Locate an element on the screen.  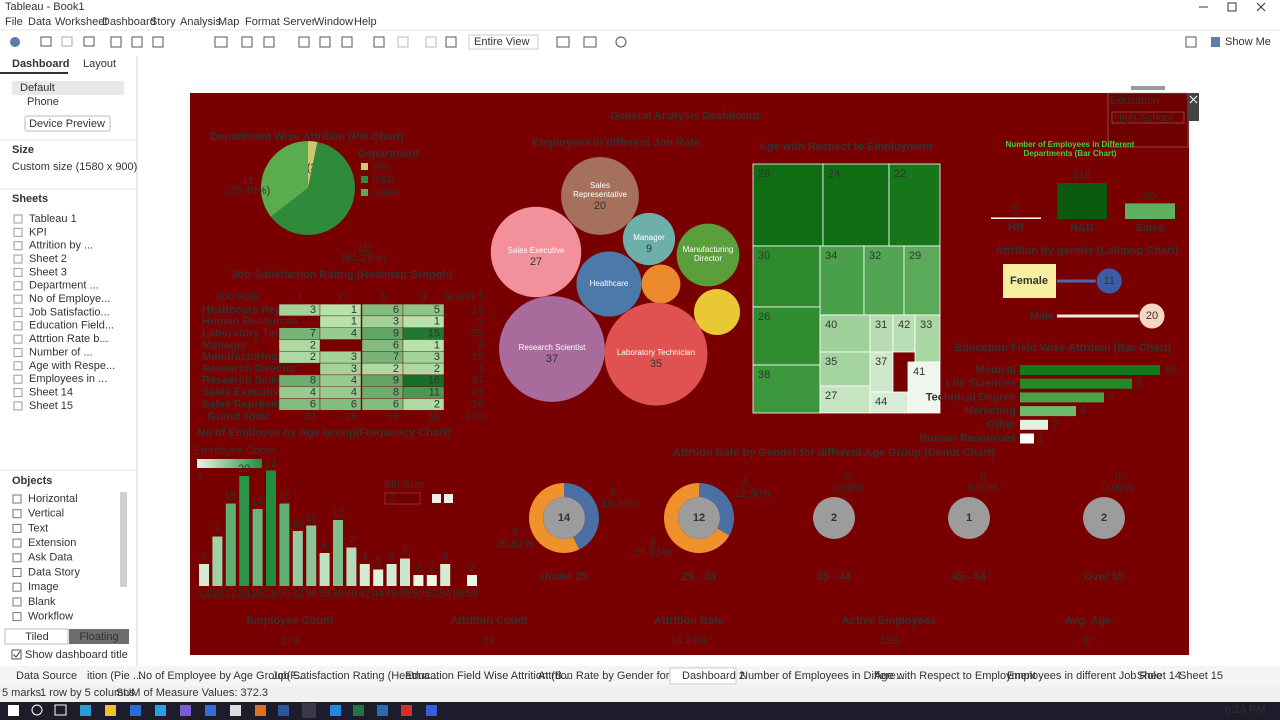
sheet-item: Sheet 3 is located at coordinates (48, 272).